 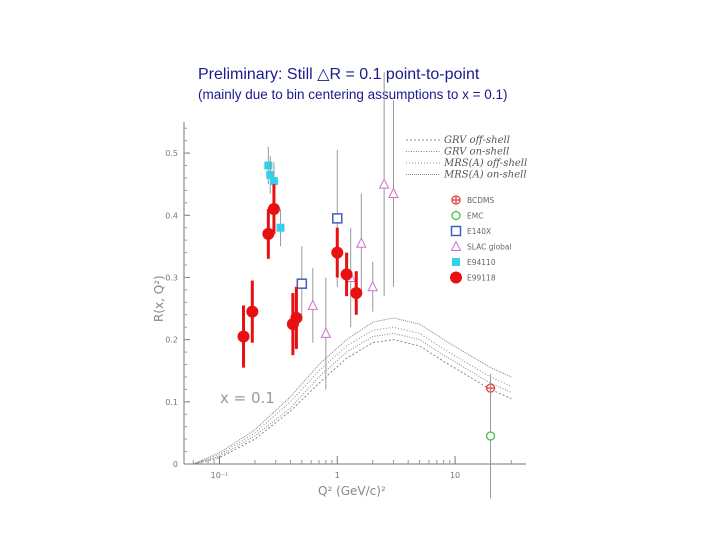 I want to click on legend-label: E99118, so click(x=481, y=278).